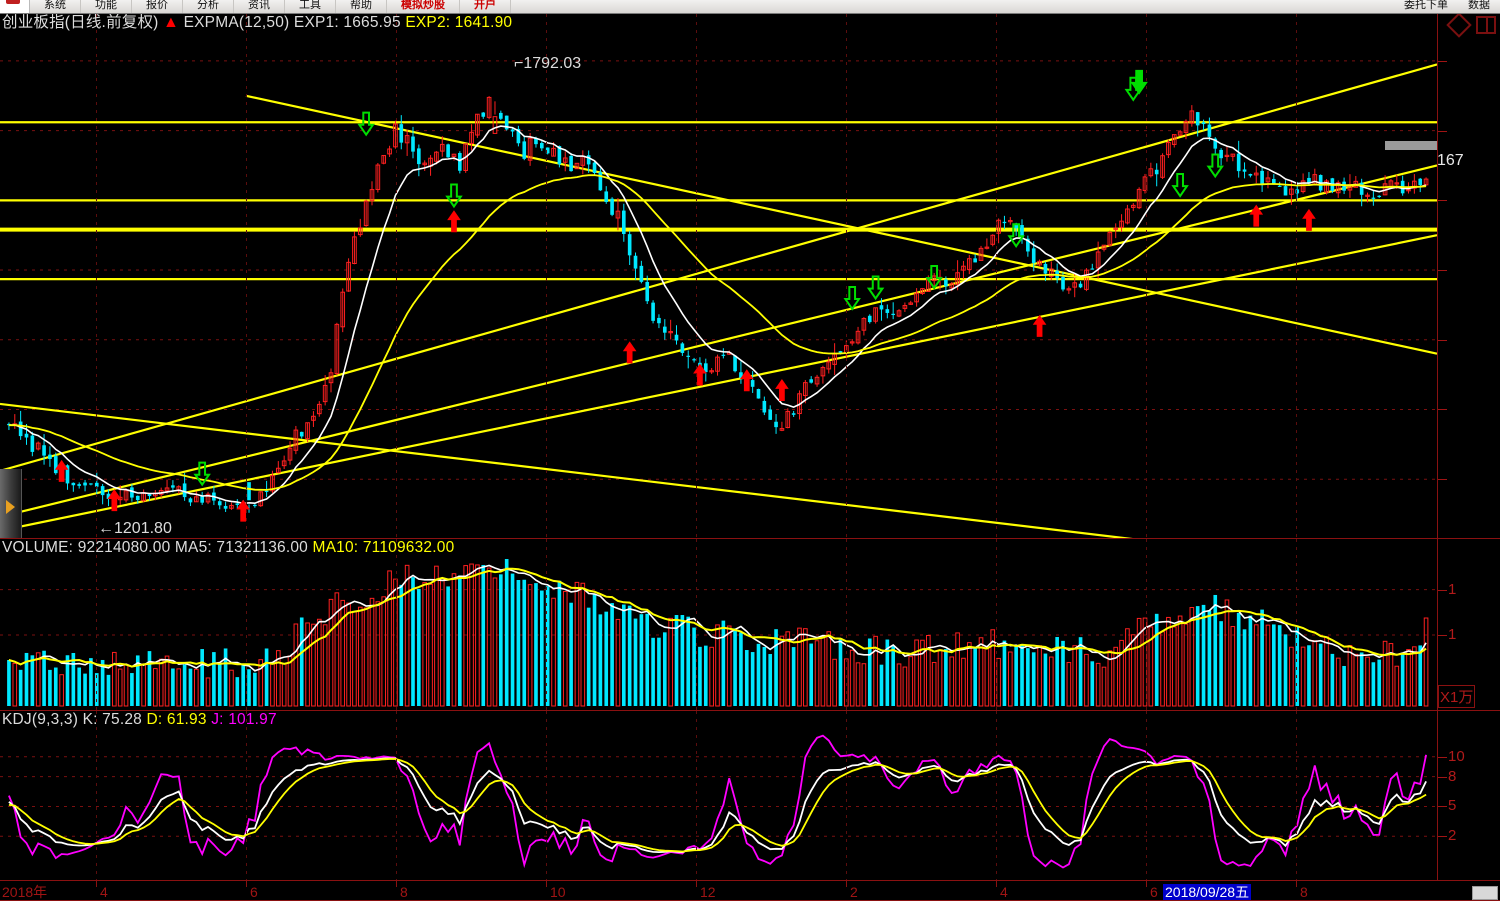  I want to click on current-price-bar, so click(1411, 145).